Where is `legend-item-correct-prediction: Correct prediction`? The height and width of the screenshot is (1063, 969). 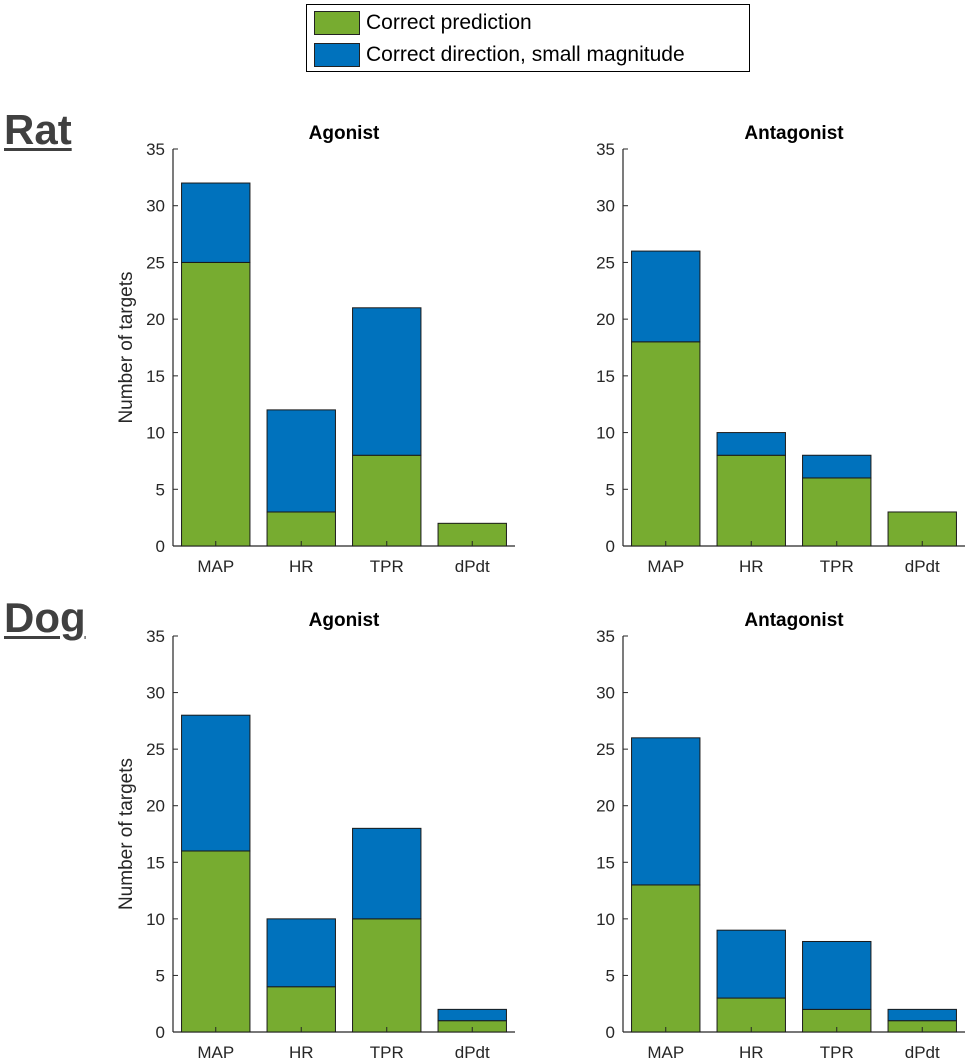
legend-item-correct-prediction: Correct prediction is located at coordinates (423, 23).